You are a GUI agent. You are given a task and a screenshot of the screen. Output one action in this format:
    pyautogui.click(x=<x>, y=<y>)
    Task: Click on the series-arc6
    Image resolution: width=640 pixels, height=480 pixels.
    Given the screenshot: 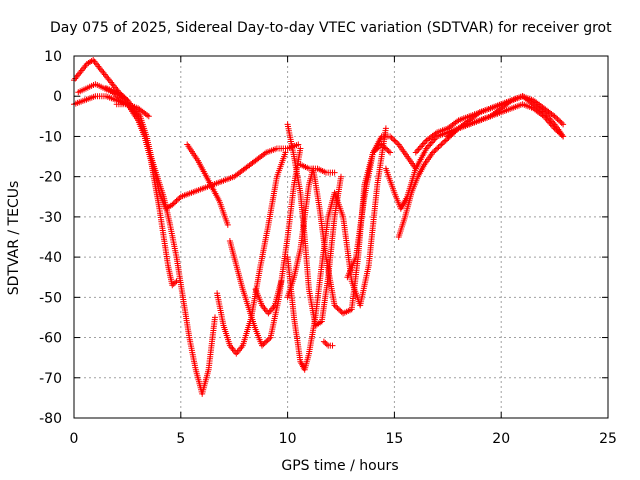 What is the action you would take?
    pyautogui.click(x=207, y=184)
    